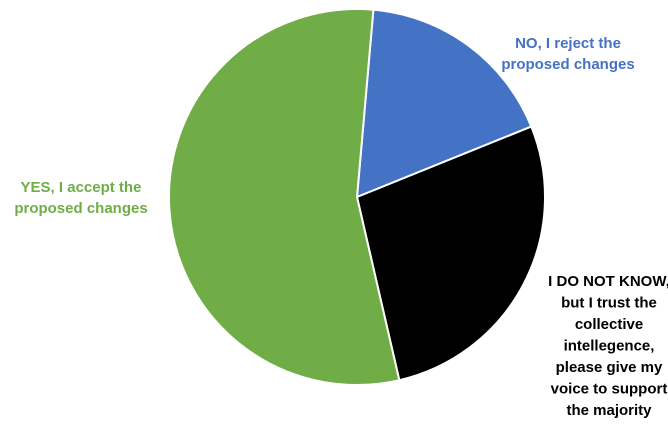  Describe the element at coordinates (609, 389) in the screenshot. I see `label-do-not-know-line: voice to support` at that location.